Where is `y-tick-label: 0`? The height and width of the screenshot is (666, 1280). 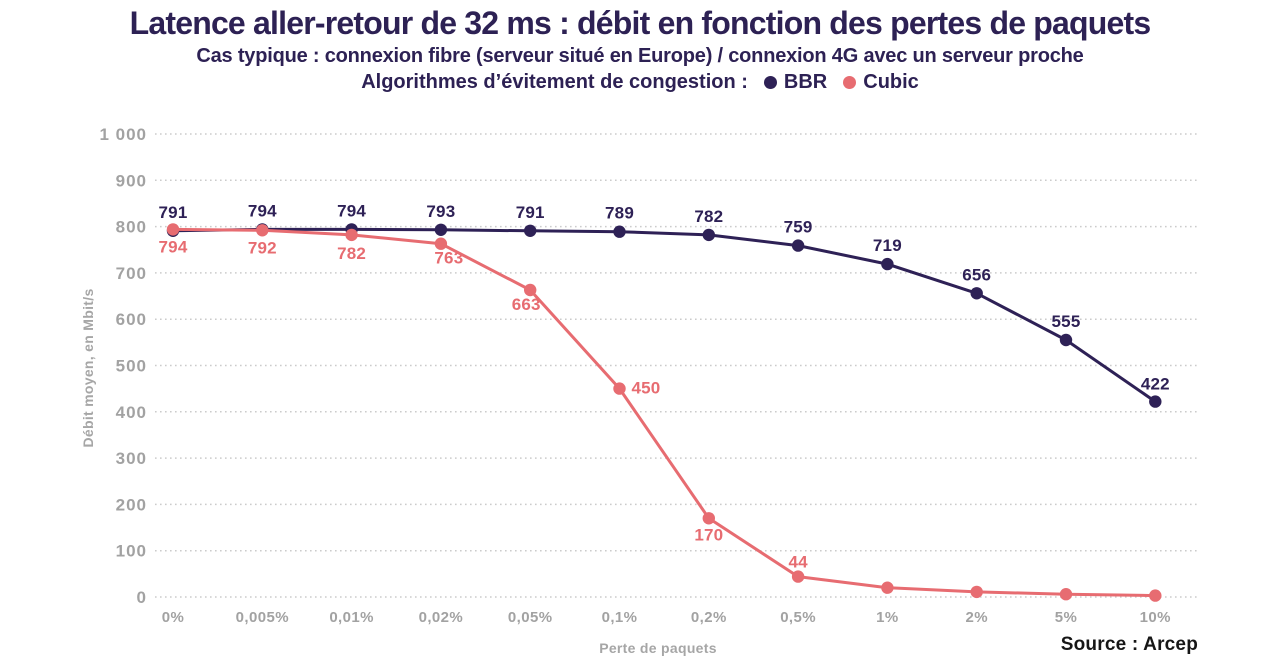
y-tick-label: 0 is located at coordinates (142, 597).